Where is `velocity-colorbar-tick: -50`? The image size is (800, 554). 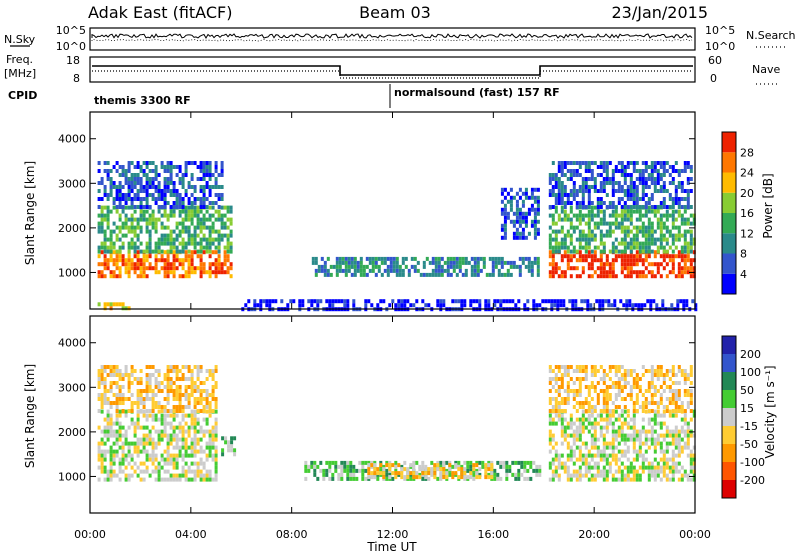
velocity-colorbar-tick: -50 is located at coordinates (749, 444).